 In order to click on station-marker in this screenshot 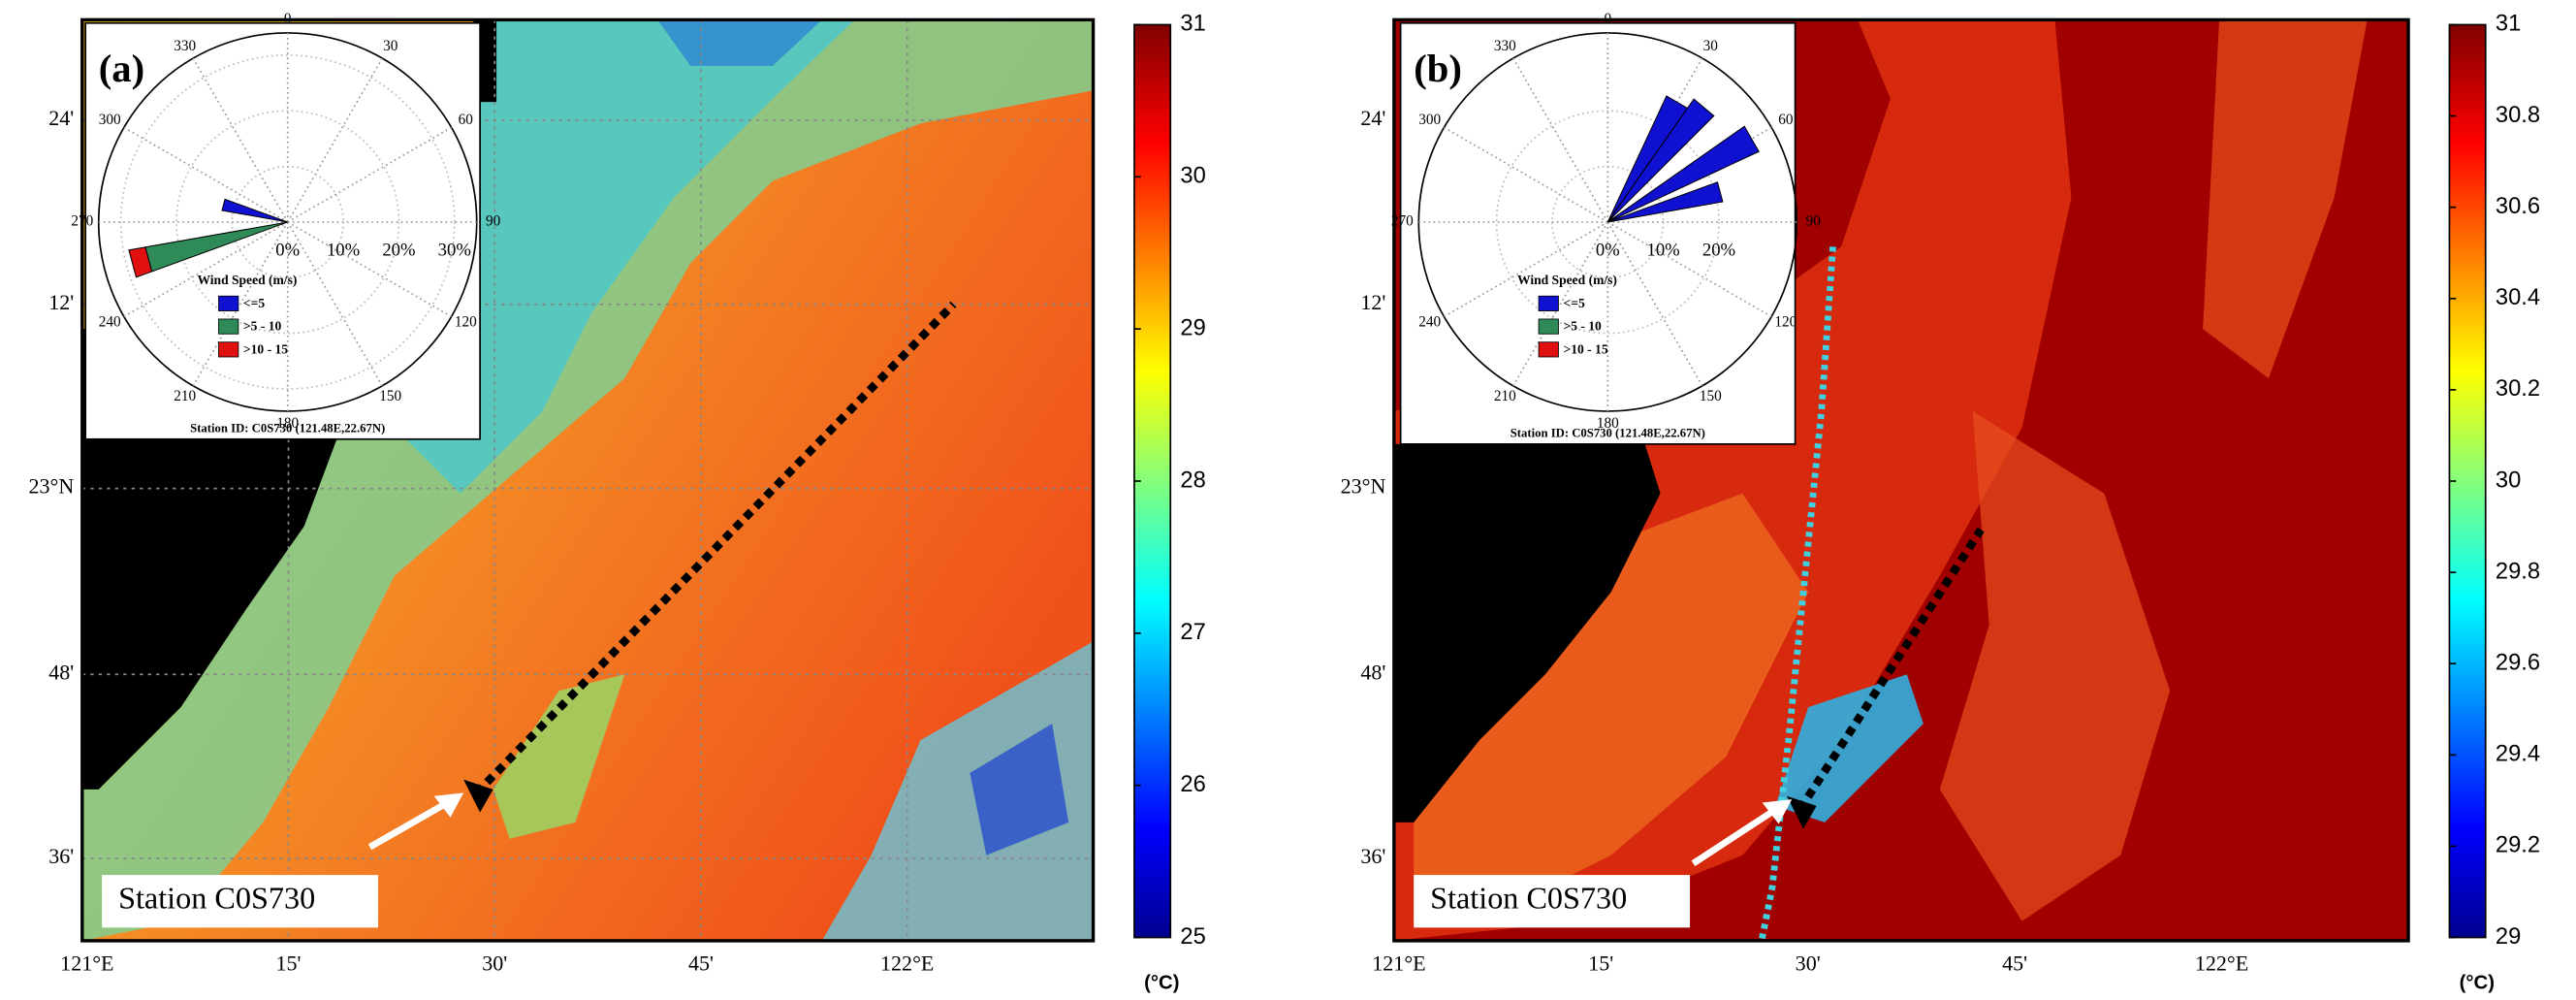, I will do `click(478, 796)`.